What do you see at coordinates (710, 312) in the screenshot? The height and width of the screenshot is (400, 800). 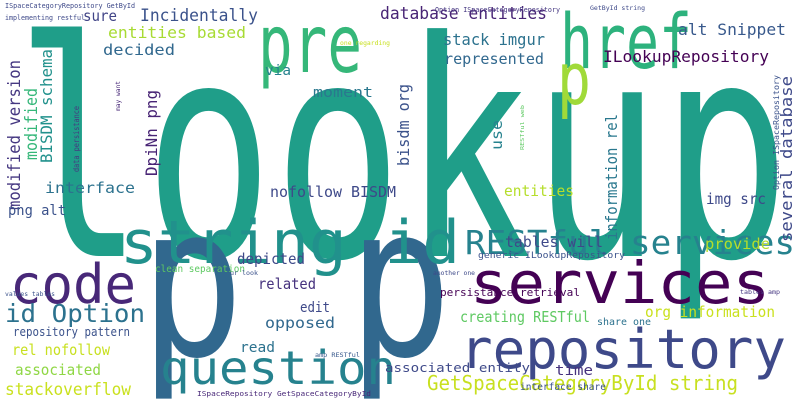 I see `word: org information` at bounding box center [710, 312].